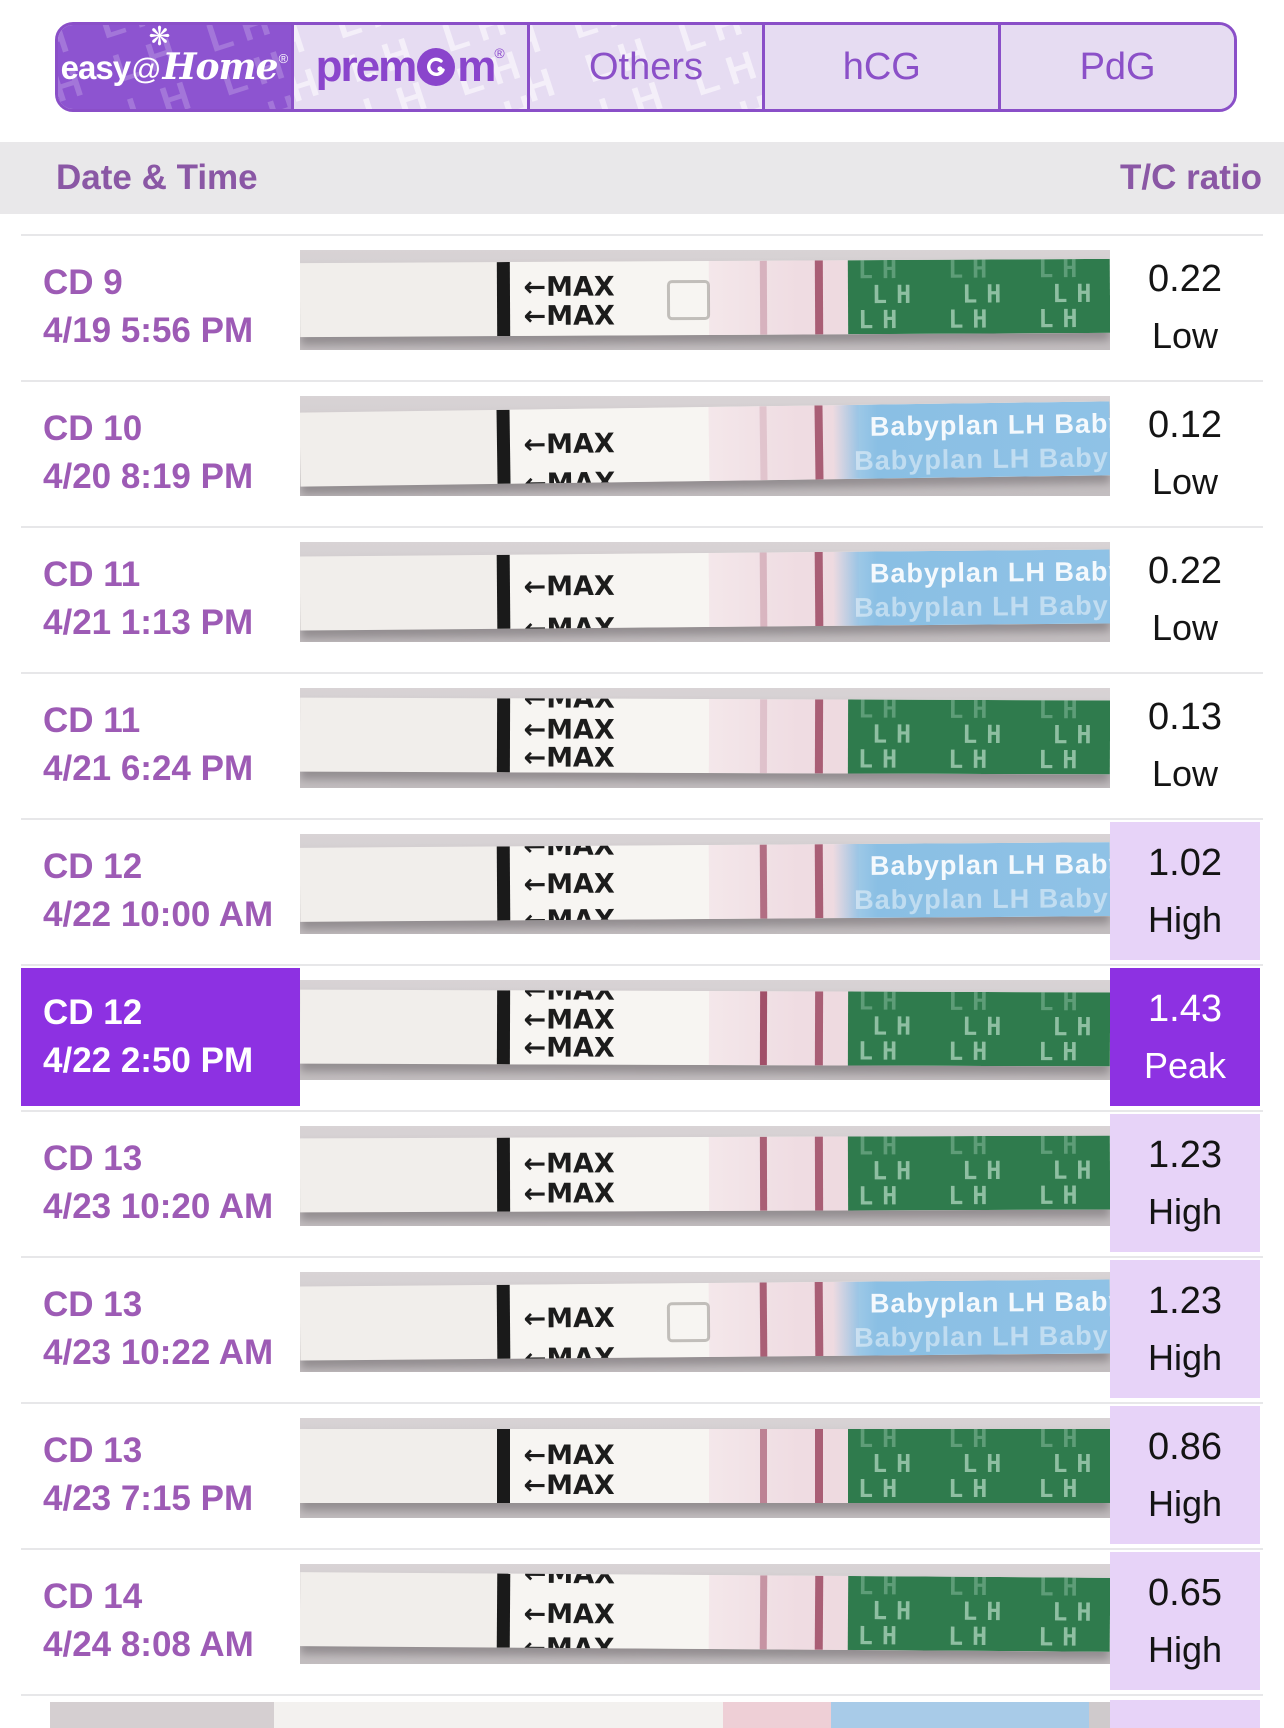 Image resolution: width=1284 pixels, height=1728 pixels. What do you see at coordinates (1185, 1475) in the screenshot?
I see `ratio-cell: 0.86 High` at bounding box center [1185, 1475].